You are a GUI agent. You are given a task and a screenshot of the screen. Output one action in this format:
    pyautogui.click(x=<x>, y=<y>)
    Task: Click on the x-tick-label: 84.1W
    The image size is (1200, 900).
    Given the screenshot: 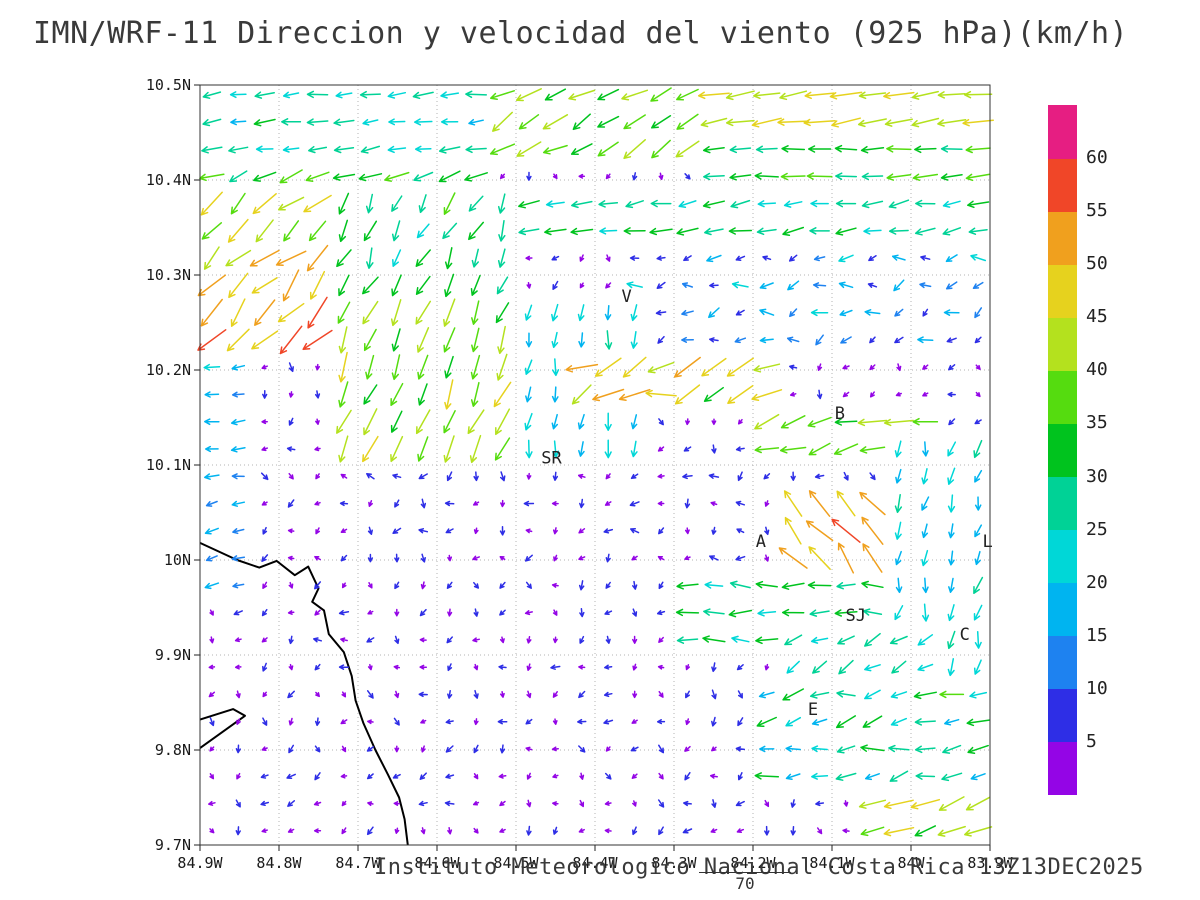 What is the action you would take?
    pyautogui.click(x=832, y=863)
    